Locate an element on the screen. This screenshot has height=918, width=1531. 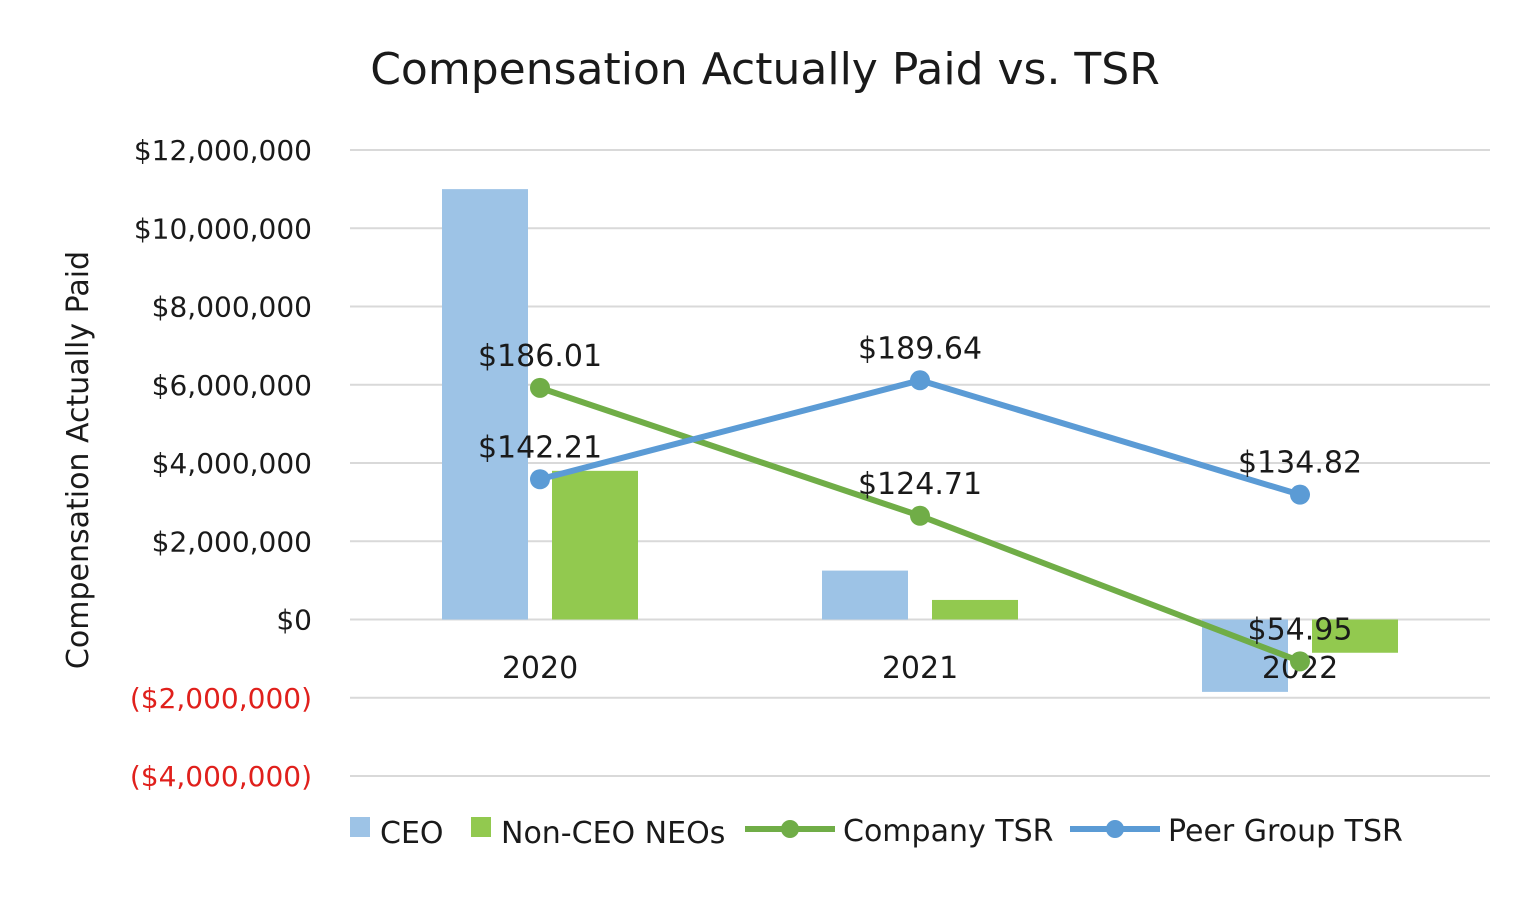
bar-ceo-2020 is located at coordinates (485, 404).